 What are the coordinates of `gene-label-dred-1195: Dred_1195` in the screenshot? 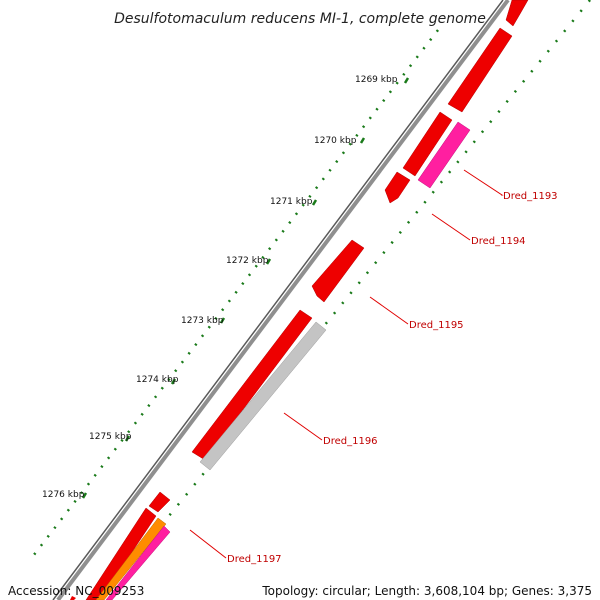 It's located at (436, 325).